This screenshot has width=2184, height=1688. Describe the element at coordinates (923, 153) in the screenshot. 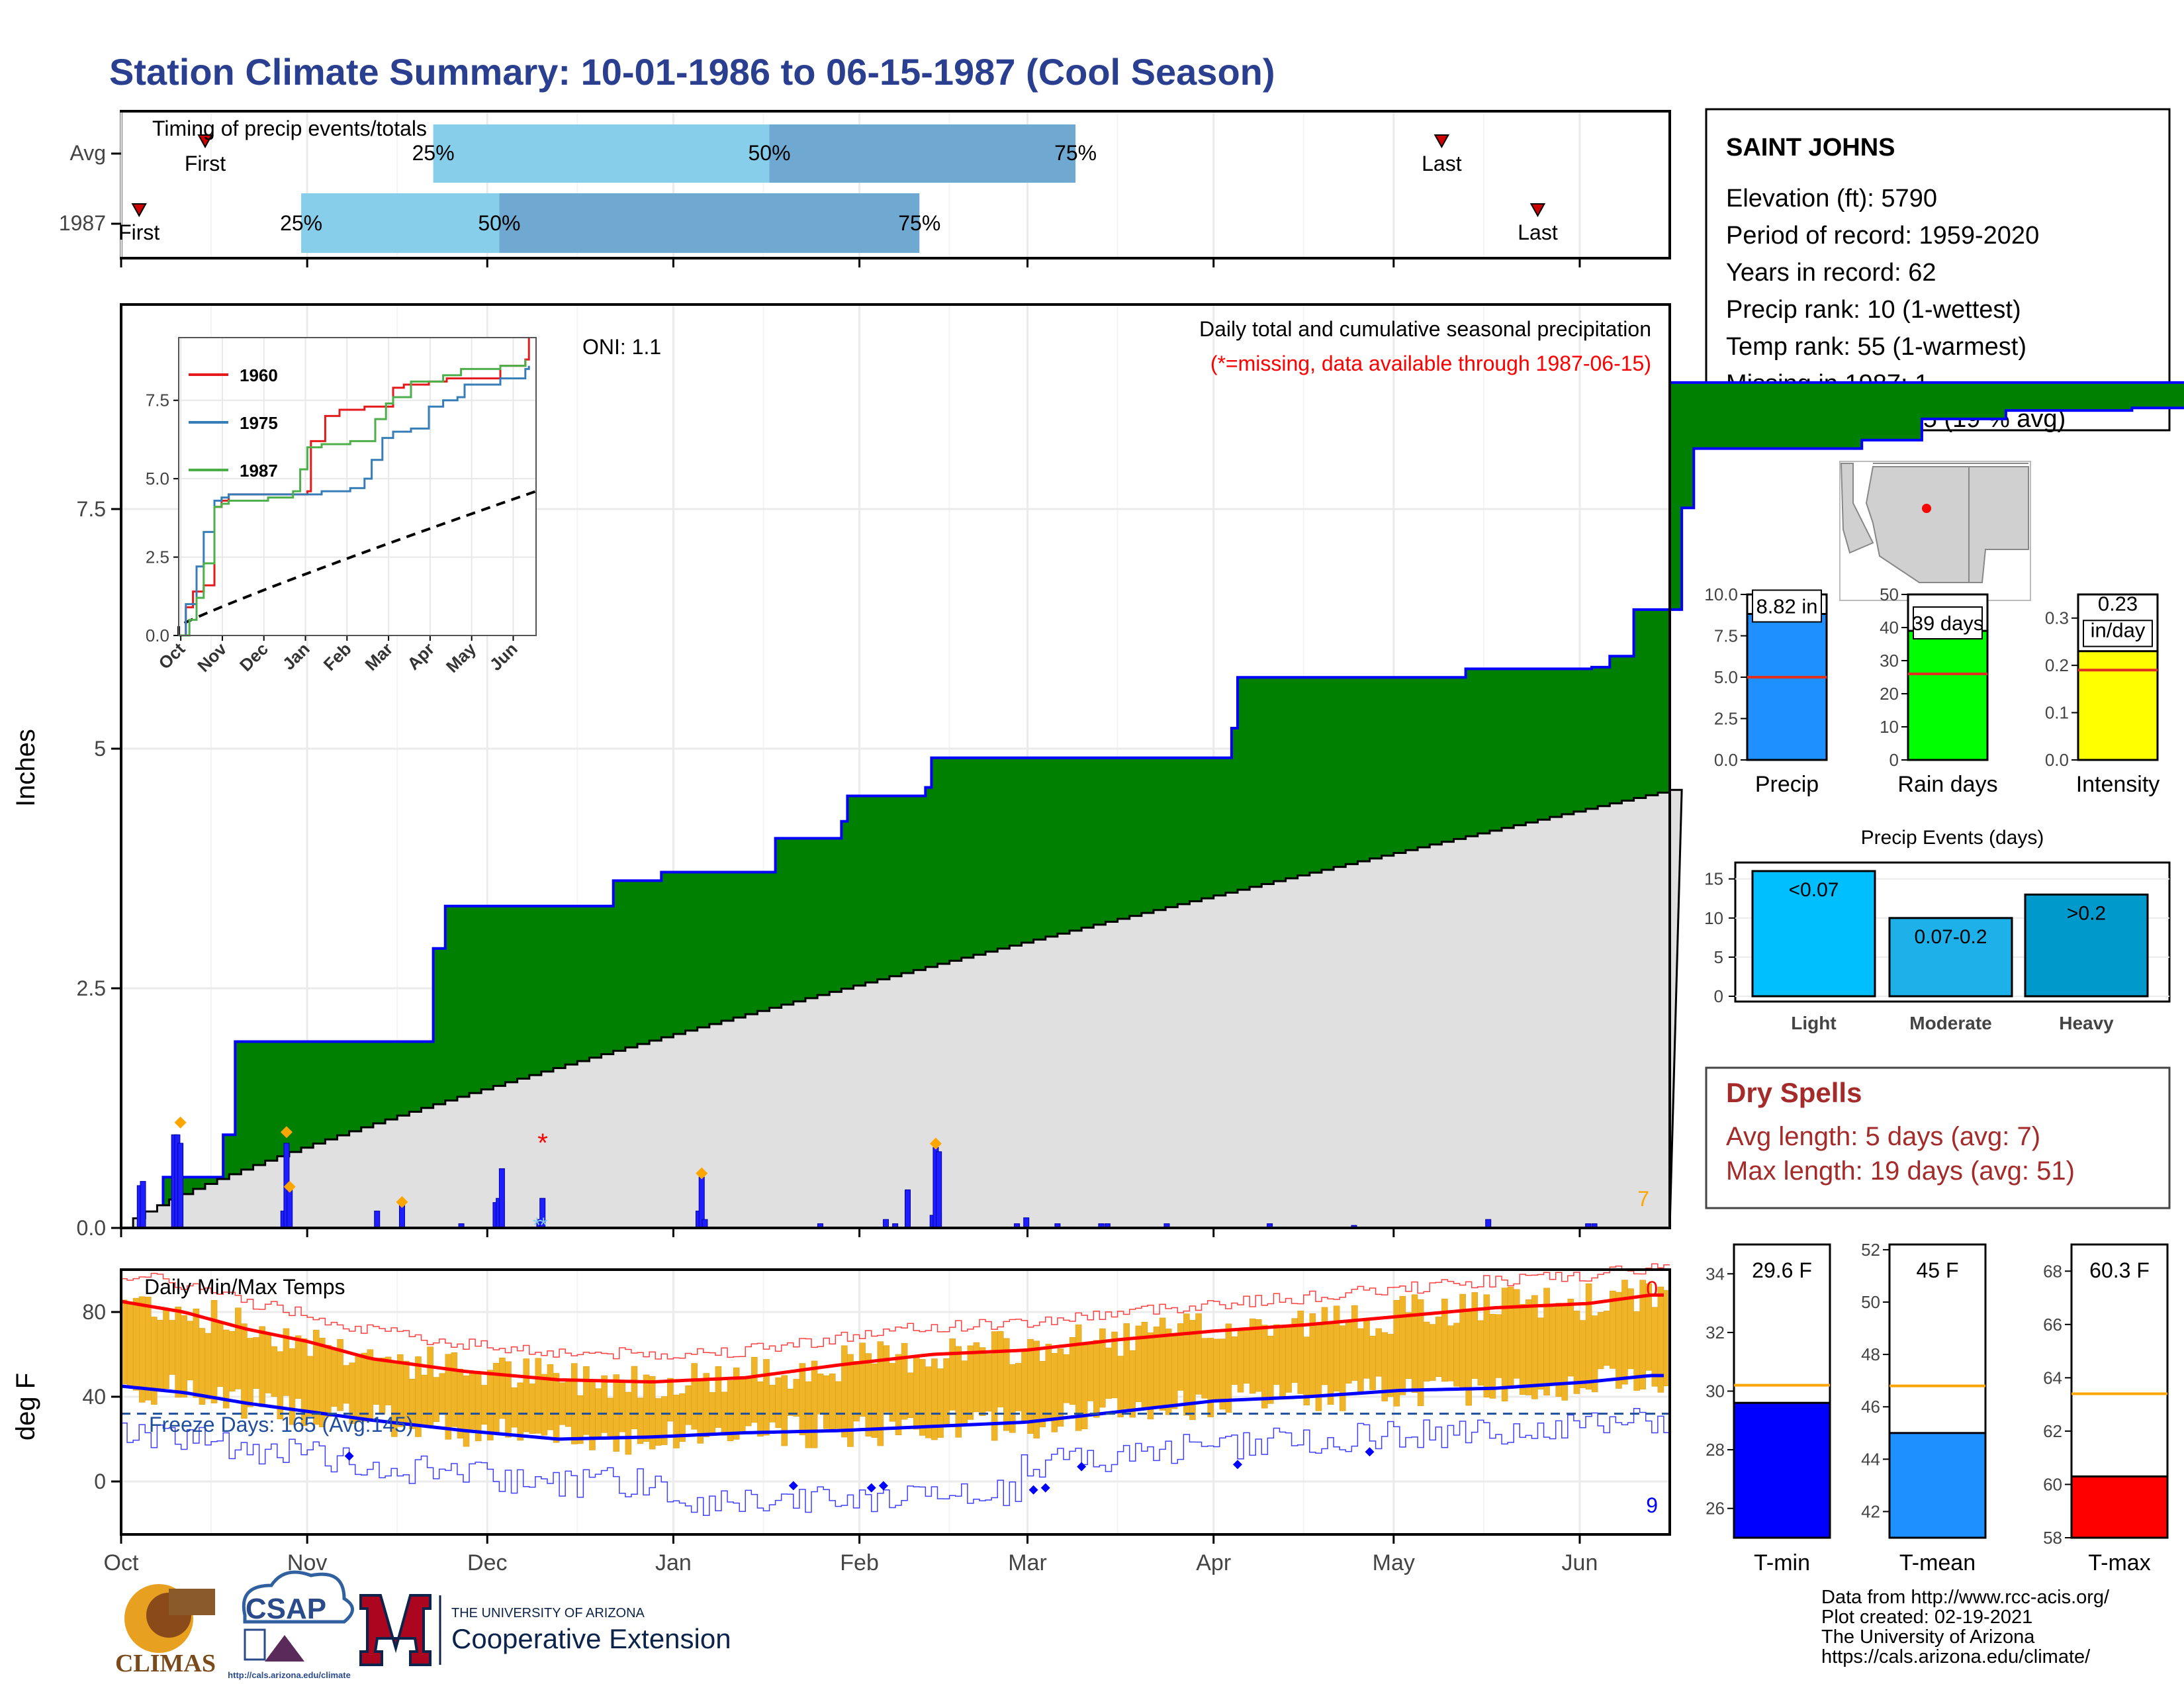

I see `timing-bar-q2-q3` at that location.